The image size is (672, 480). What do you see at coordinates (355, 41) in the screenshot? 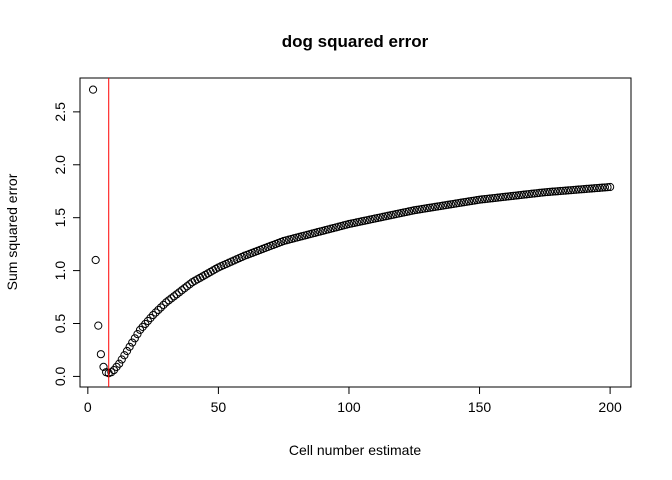
I see `chart-title: dog squared error` at bounding box center [355, 41].